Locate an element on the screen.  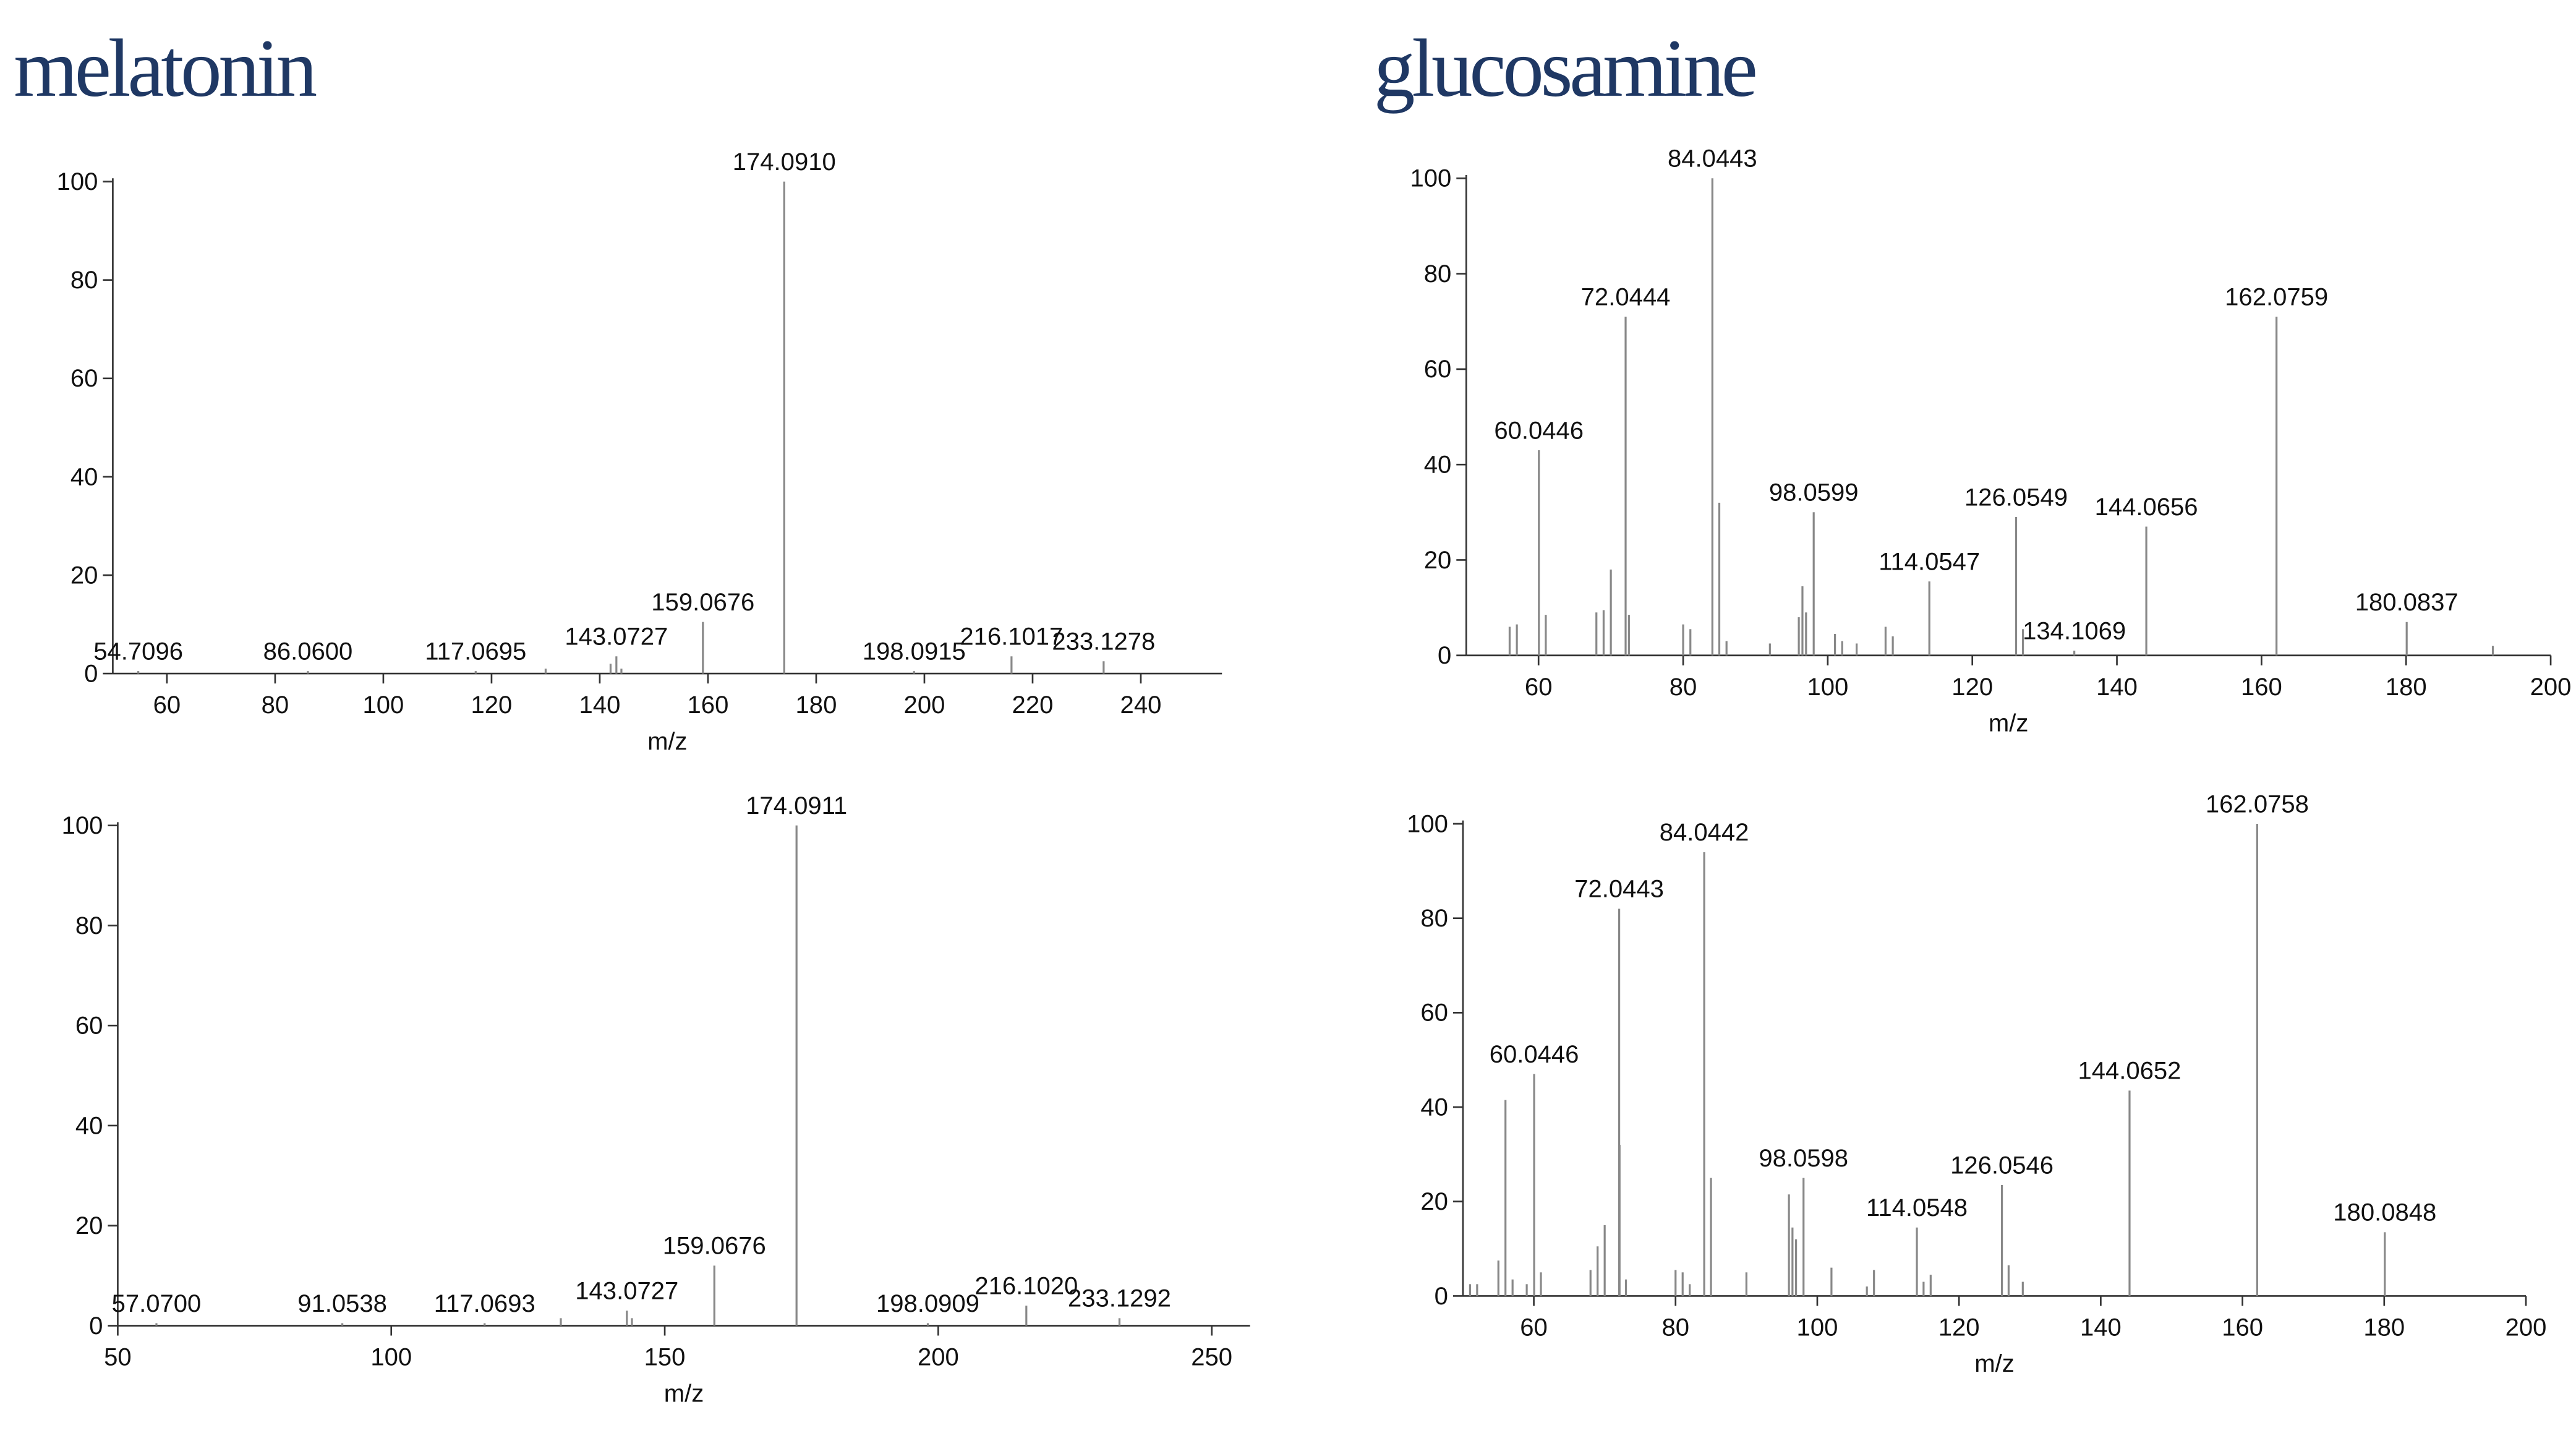
peak-label: 233.1278 is located at coordinates (1103, 642).